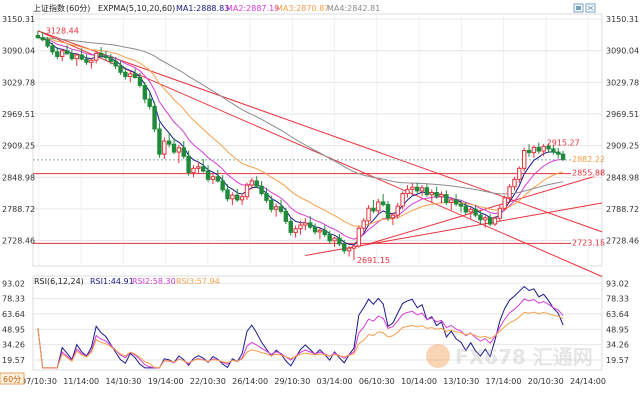 This screenshot has height=400, width=640. I want to click on rsi-axis-label-left: 93.02, so click(13, 283).